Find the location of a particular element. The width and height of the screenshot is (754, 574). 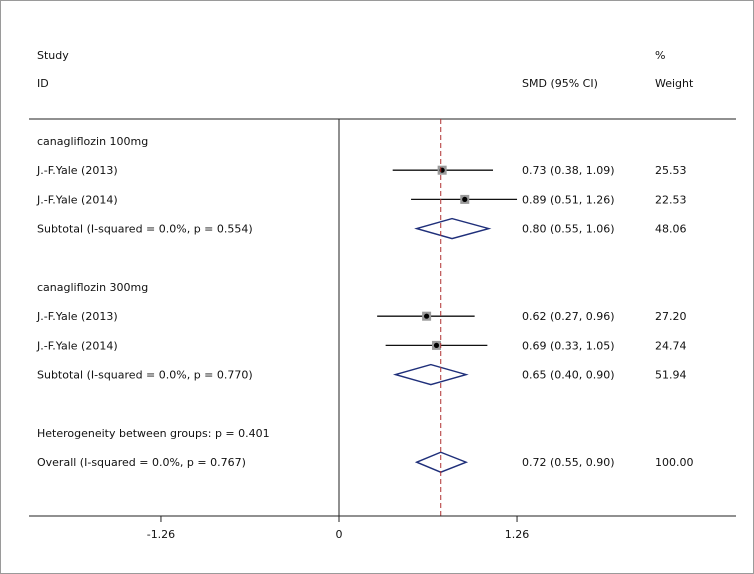

header-smd: SMD (95% CI) is located at coordinates (560, 83).